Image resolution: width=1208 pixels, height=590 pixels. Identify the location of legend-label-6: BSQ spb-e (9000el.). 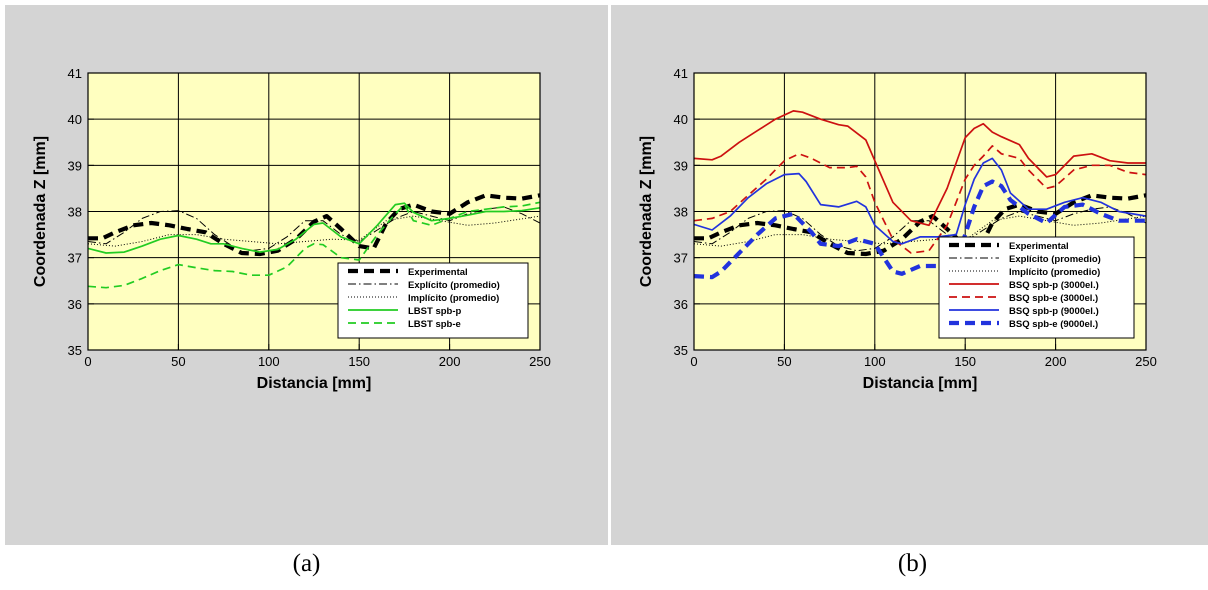
(1053, 324).